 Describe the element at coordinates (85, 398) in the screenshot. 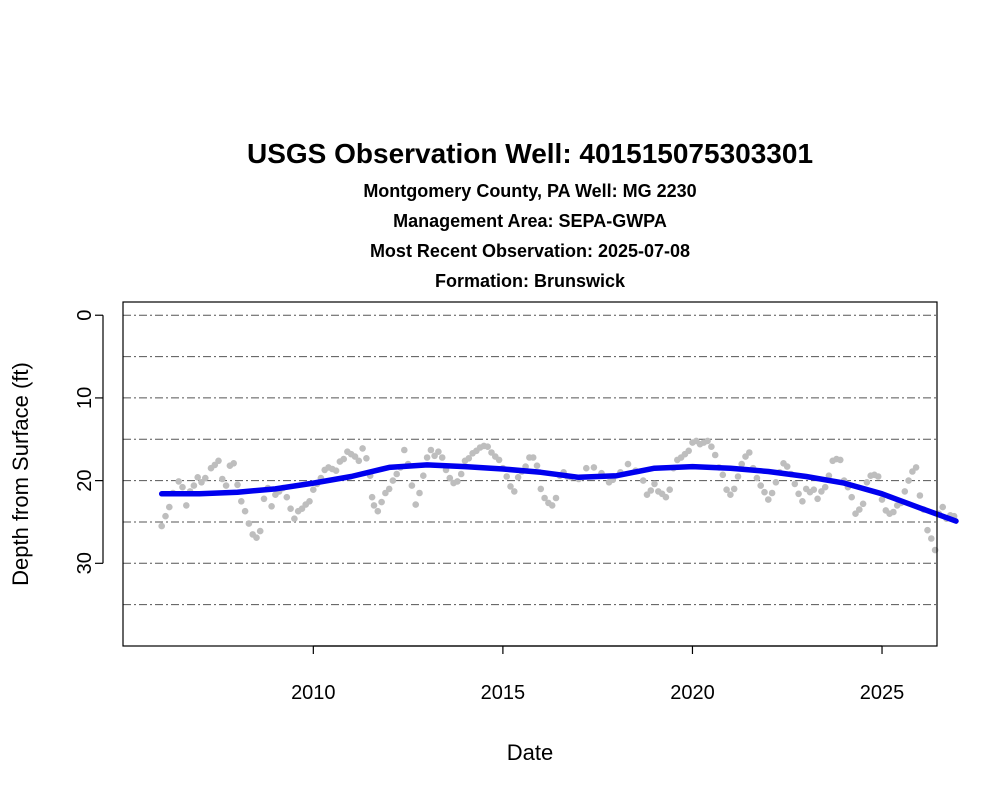

I see `y-tick-label-10: 10` at that location.